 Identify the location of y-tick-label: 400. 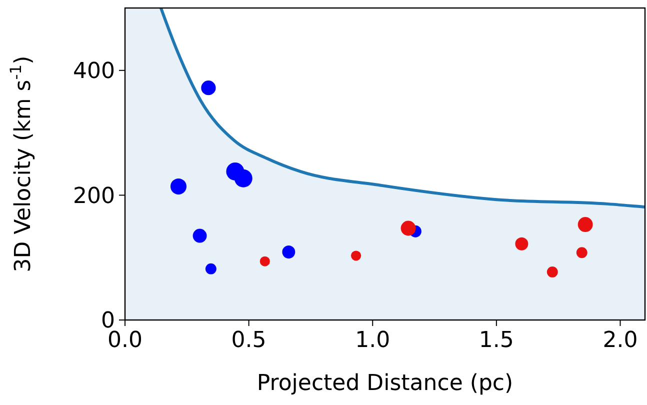
(94, 71).